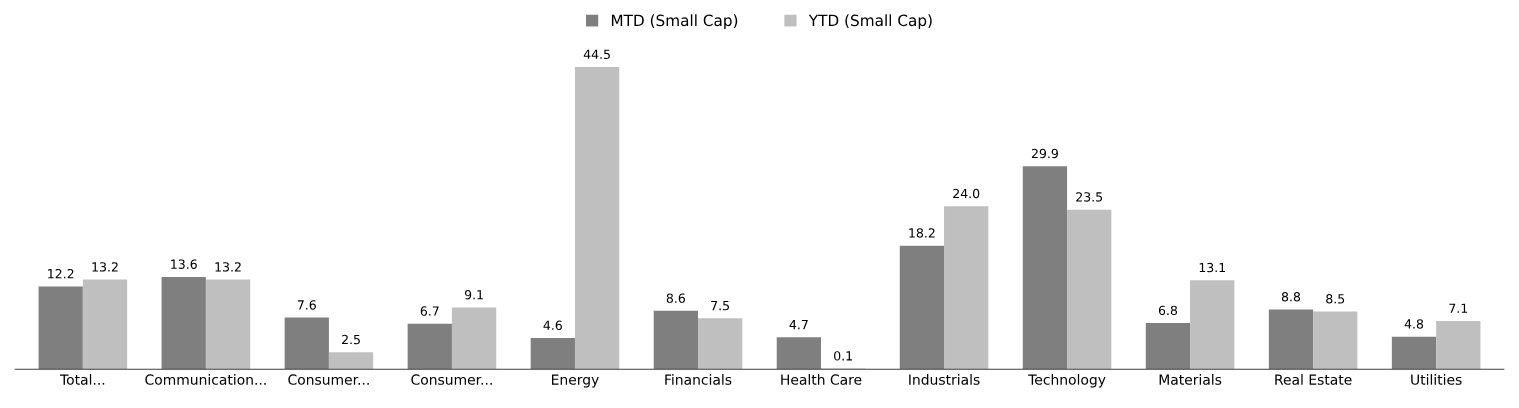  I want to click on data-label: 7.6, so click(306, 305).